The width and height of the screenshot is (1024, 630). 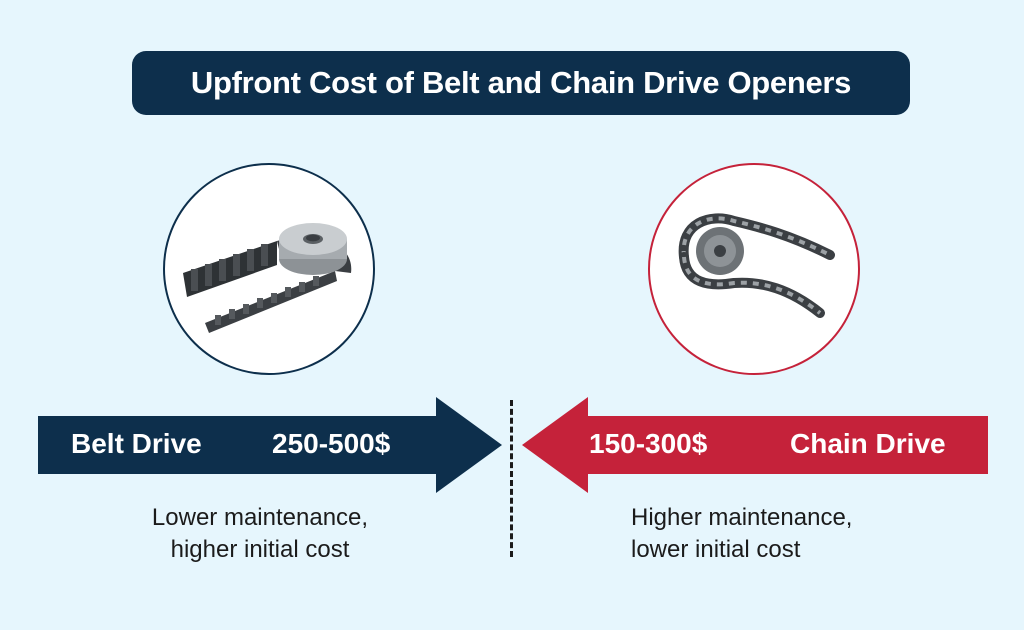 I want to click on belt-drive-caption: Lower maintenance, higher initial cost, so click(x=260, y=534).